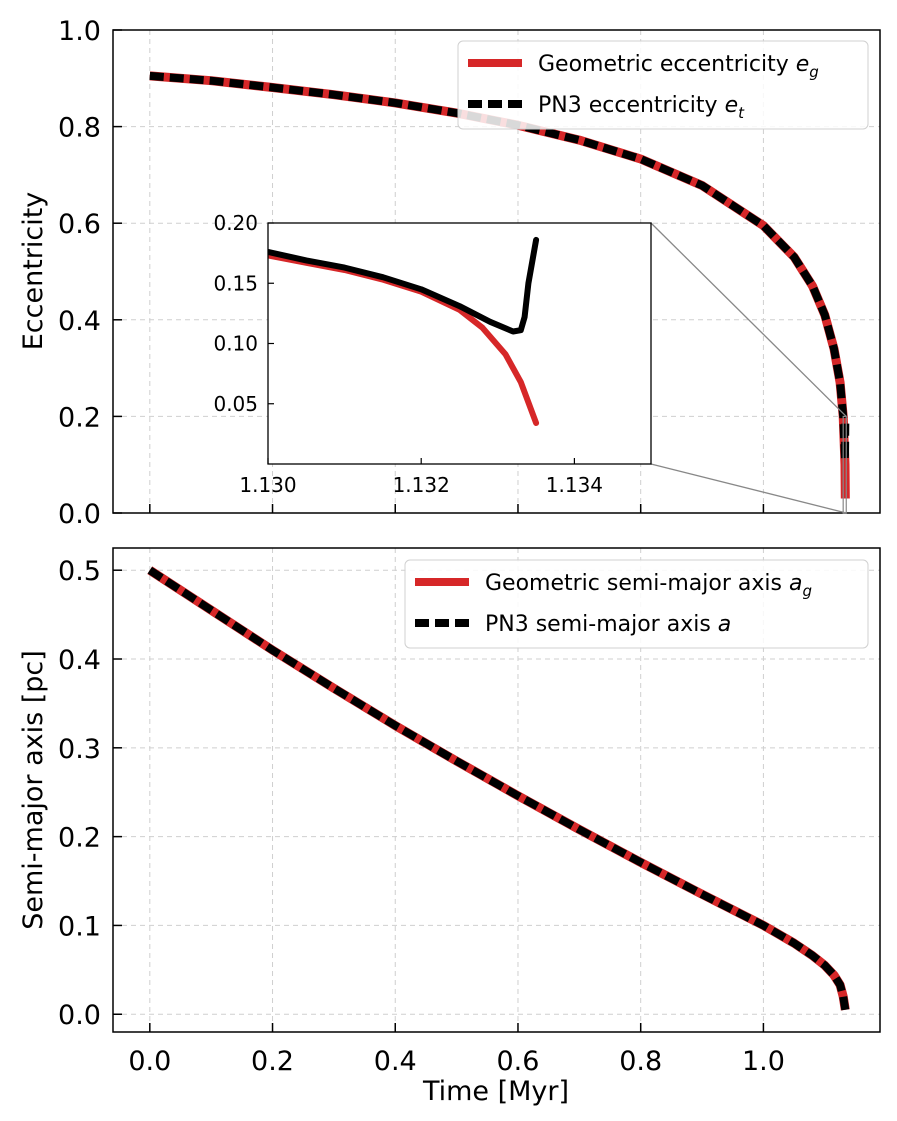 The width and height of the screenshot is (897, 1121). Describe the element at coordinates (748, 319) in the screenshot. I see `zoom-connector-upper` at that location.